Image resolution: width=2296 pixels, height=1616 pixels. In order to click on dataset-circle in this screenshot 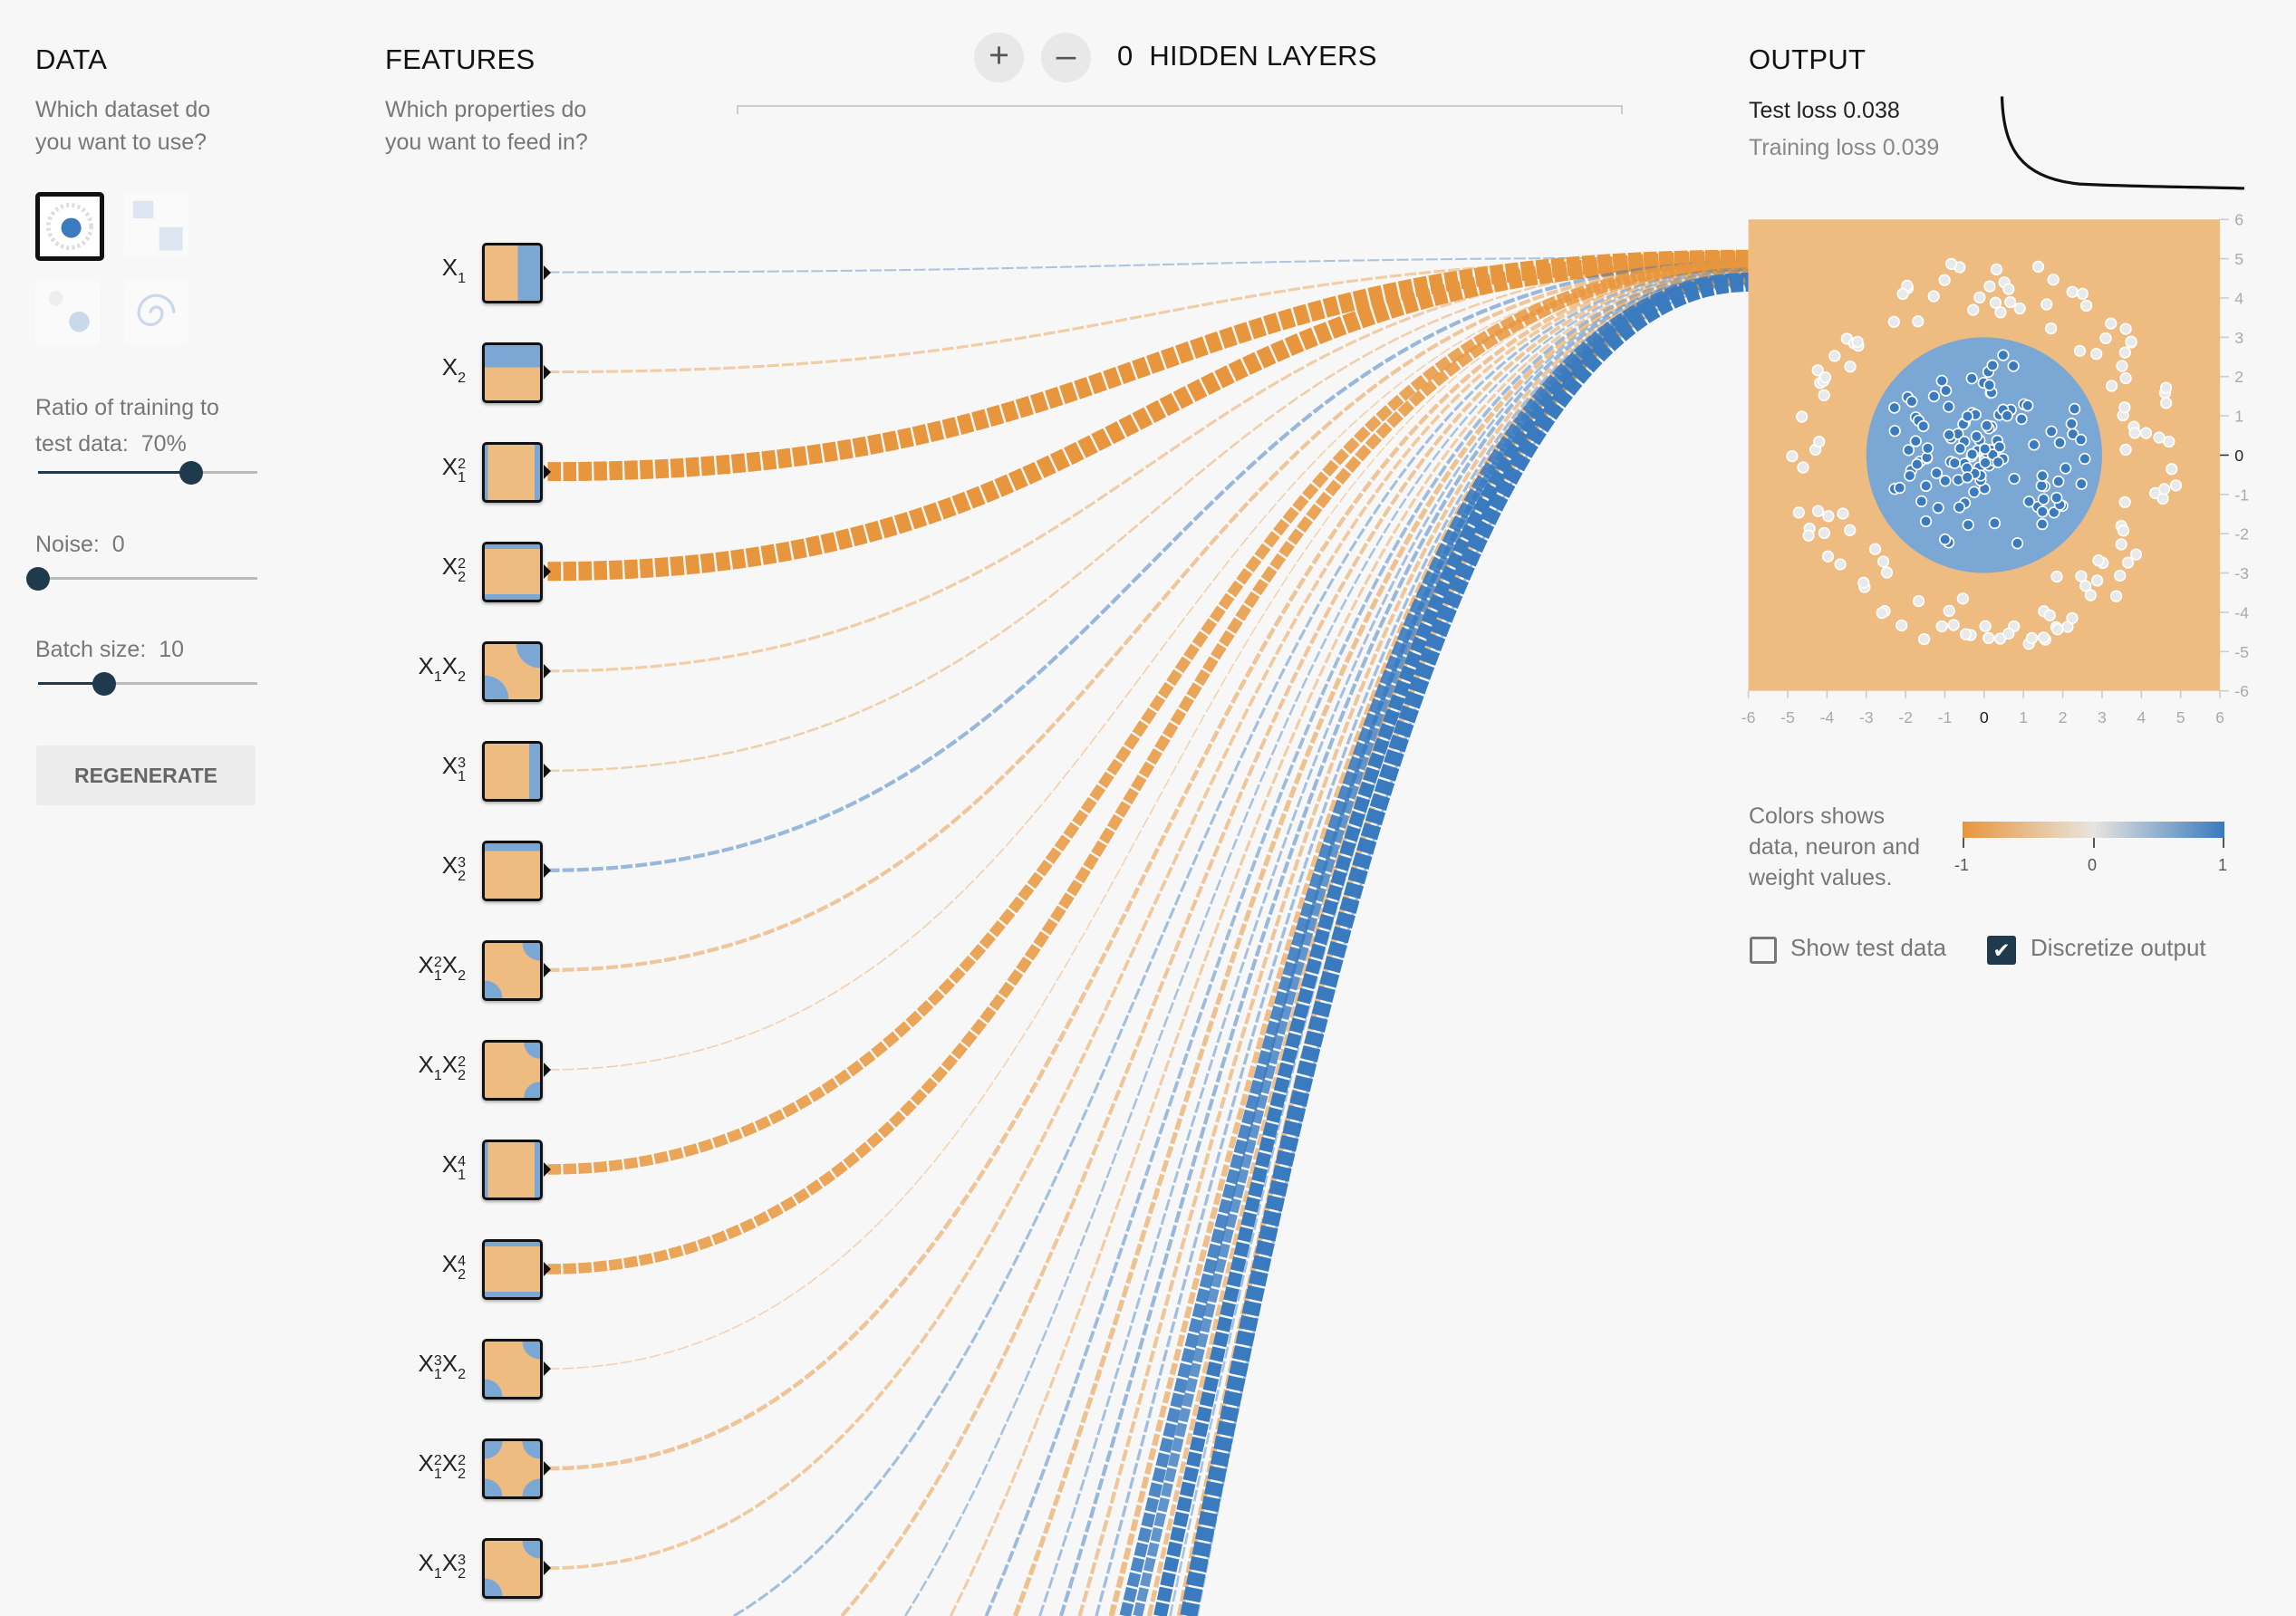, I will do `click(70, 226)`.